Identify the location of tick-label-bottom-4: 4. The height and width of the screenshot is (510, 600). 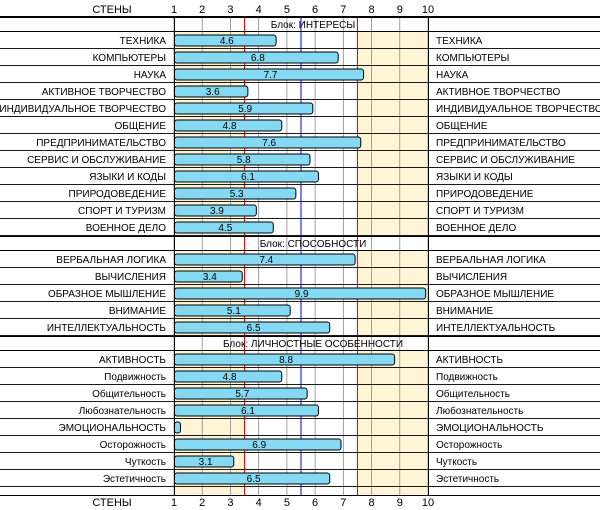
(259, 503).